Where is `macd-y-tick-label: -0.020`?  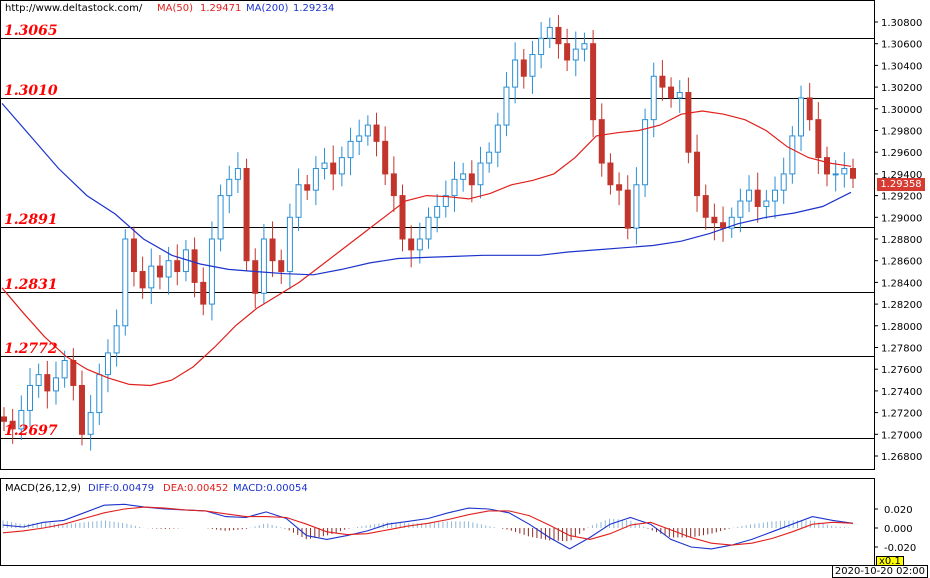
macd-y-tick-label: -0.020 is located at coordinates (900, 548).